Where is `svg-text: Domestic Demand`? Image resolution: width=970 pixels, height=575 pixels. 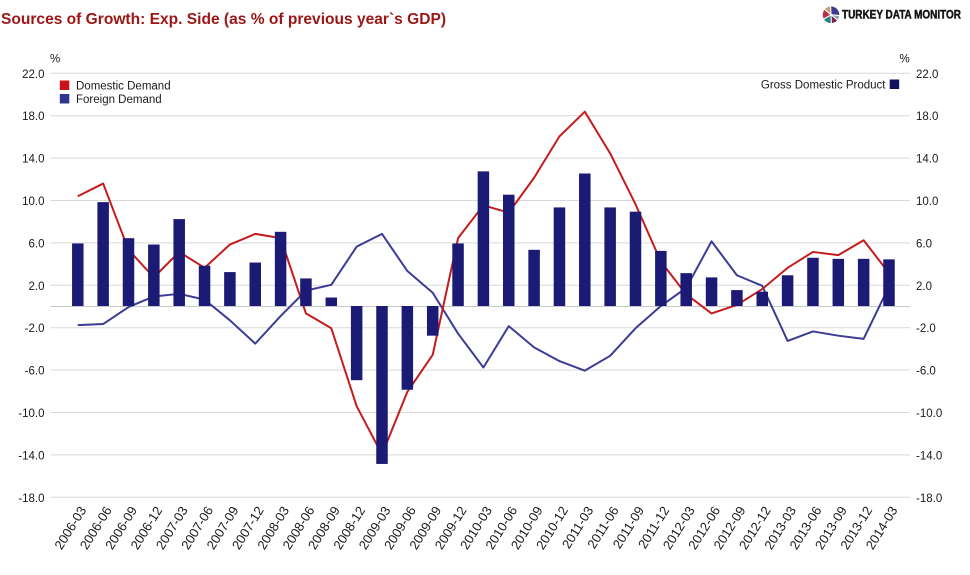 svg-text: Domestic Demand is located at coordinates (123, 87).